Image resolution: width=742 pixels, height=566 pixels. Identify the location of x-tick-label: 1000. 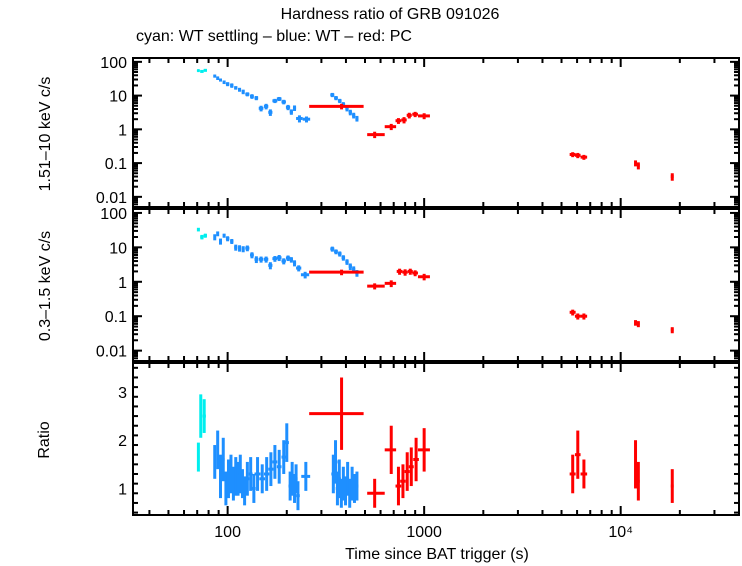
(424, 532).